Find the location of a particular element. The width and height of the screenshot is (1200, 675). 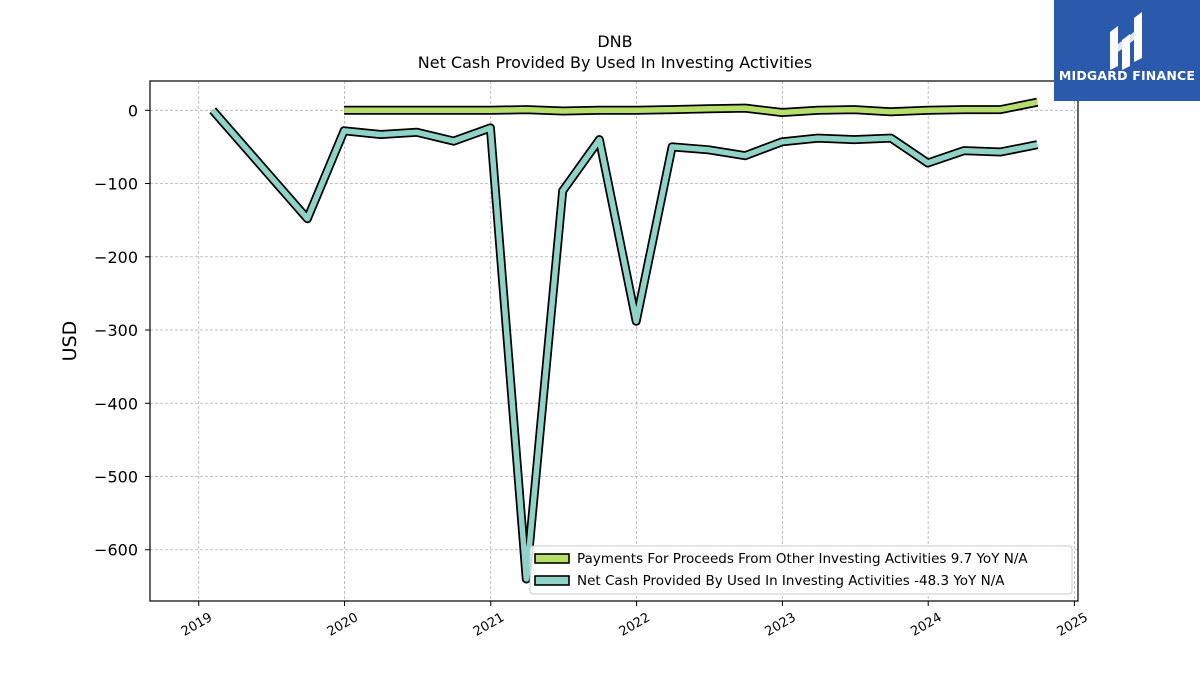

x-tick-label: 2021 is located at coordinates (489, 625).